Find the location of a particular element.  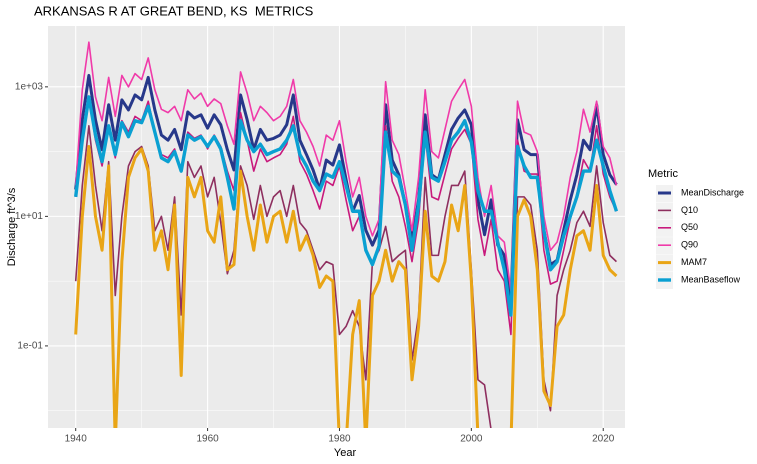

y-tick-label: 1e-01 is located at coordinates (30, 346).